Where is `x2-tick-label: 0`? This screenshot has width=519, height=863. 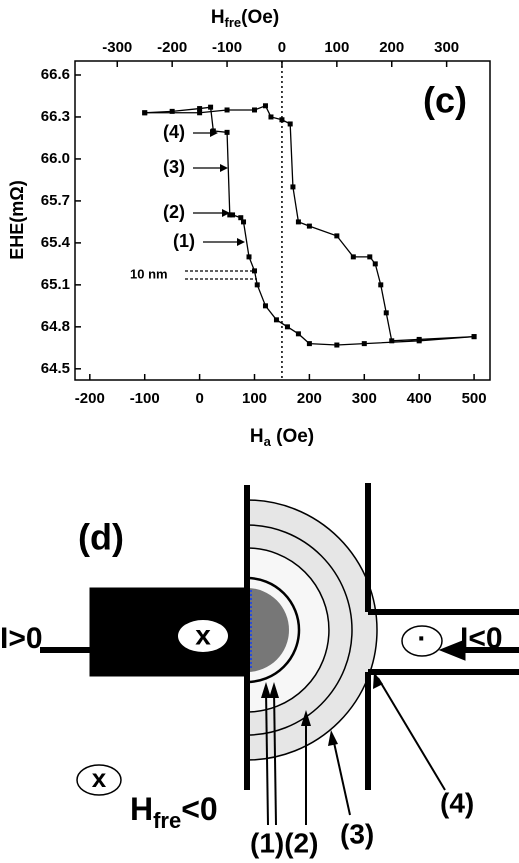
x2-tick-label: 0 is located at coordinates (282, 47).